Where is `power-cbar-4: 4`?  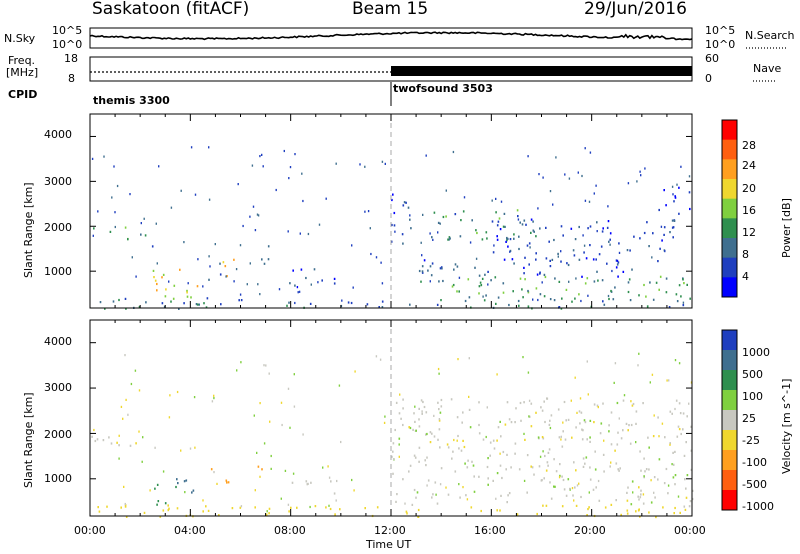 power-cbar-4: 4 is located at coordinates (745, 276).